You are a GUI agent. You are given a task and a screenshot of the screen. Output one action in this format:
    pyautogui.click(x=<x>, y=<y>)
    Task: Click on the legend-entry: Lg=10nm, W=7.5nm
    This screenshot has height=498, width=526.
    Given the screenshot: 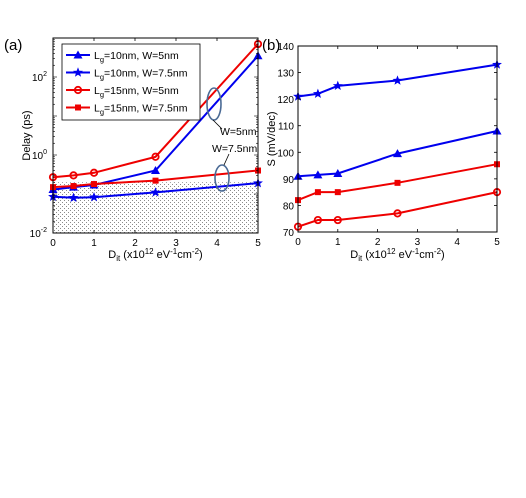 What is the action you would take?
    pyautogui.click(x=127, y=74)
    